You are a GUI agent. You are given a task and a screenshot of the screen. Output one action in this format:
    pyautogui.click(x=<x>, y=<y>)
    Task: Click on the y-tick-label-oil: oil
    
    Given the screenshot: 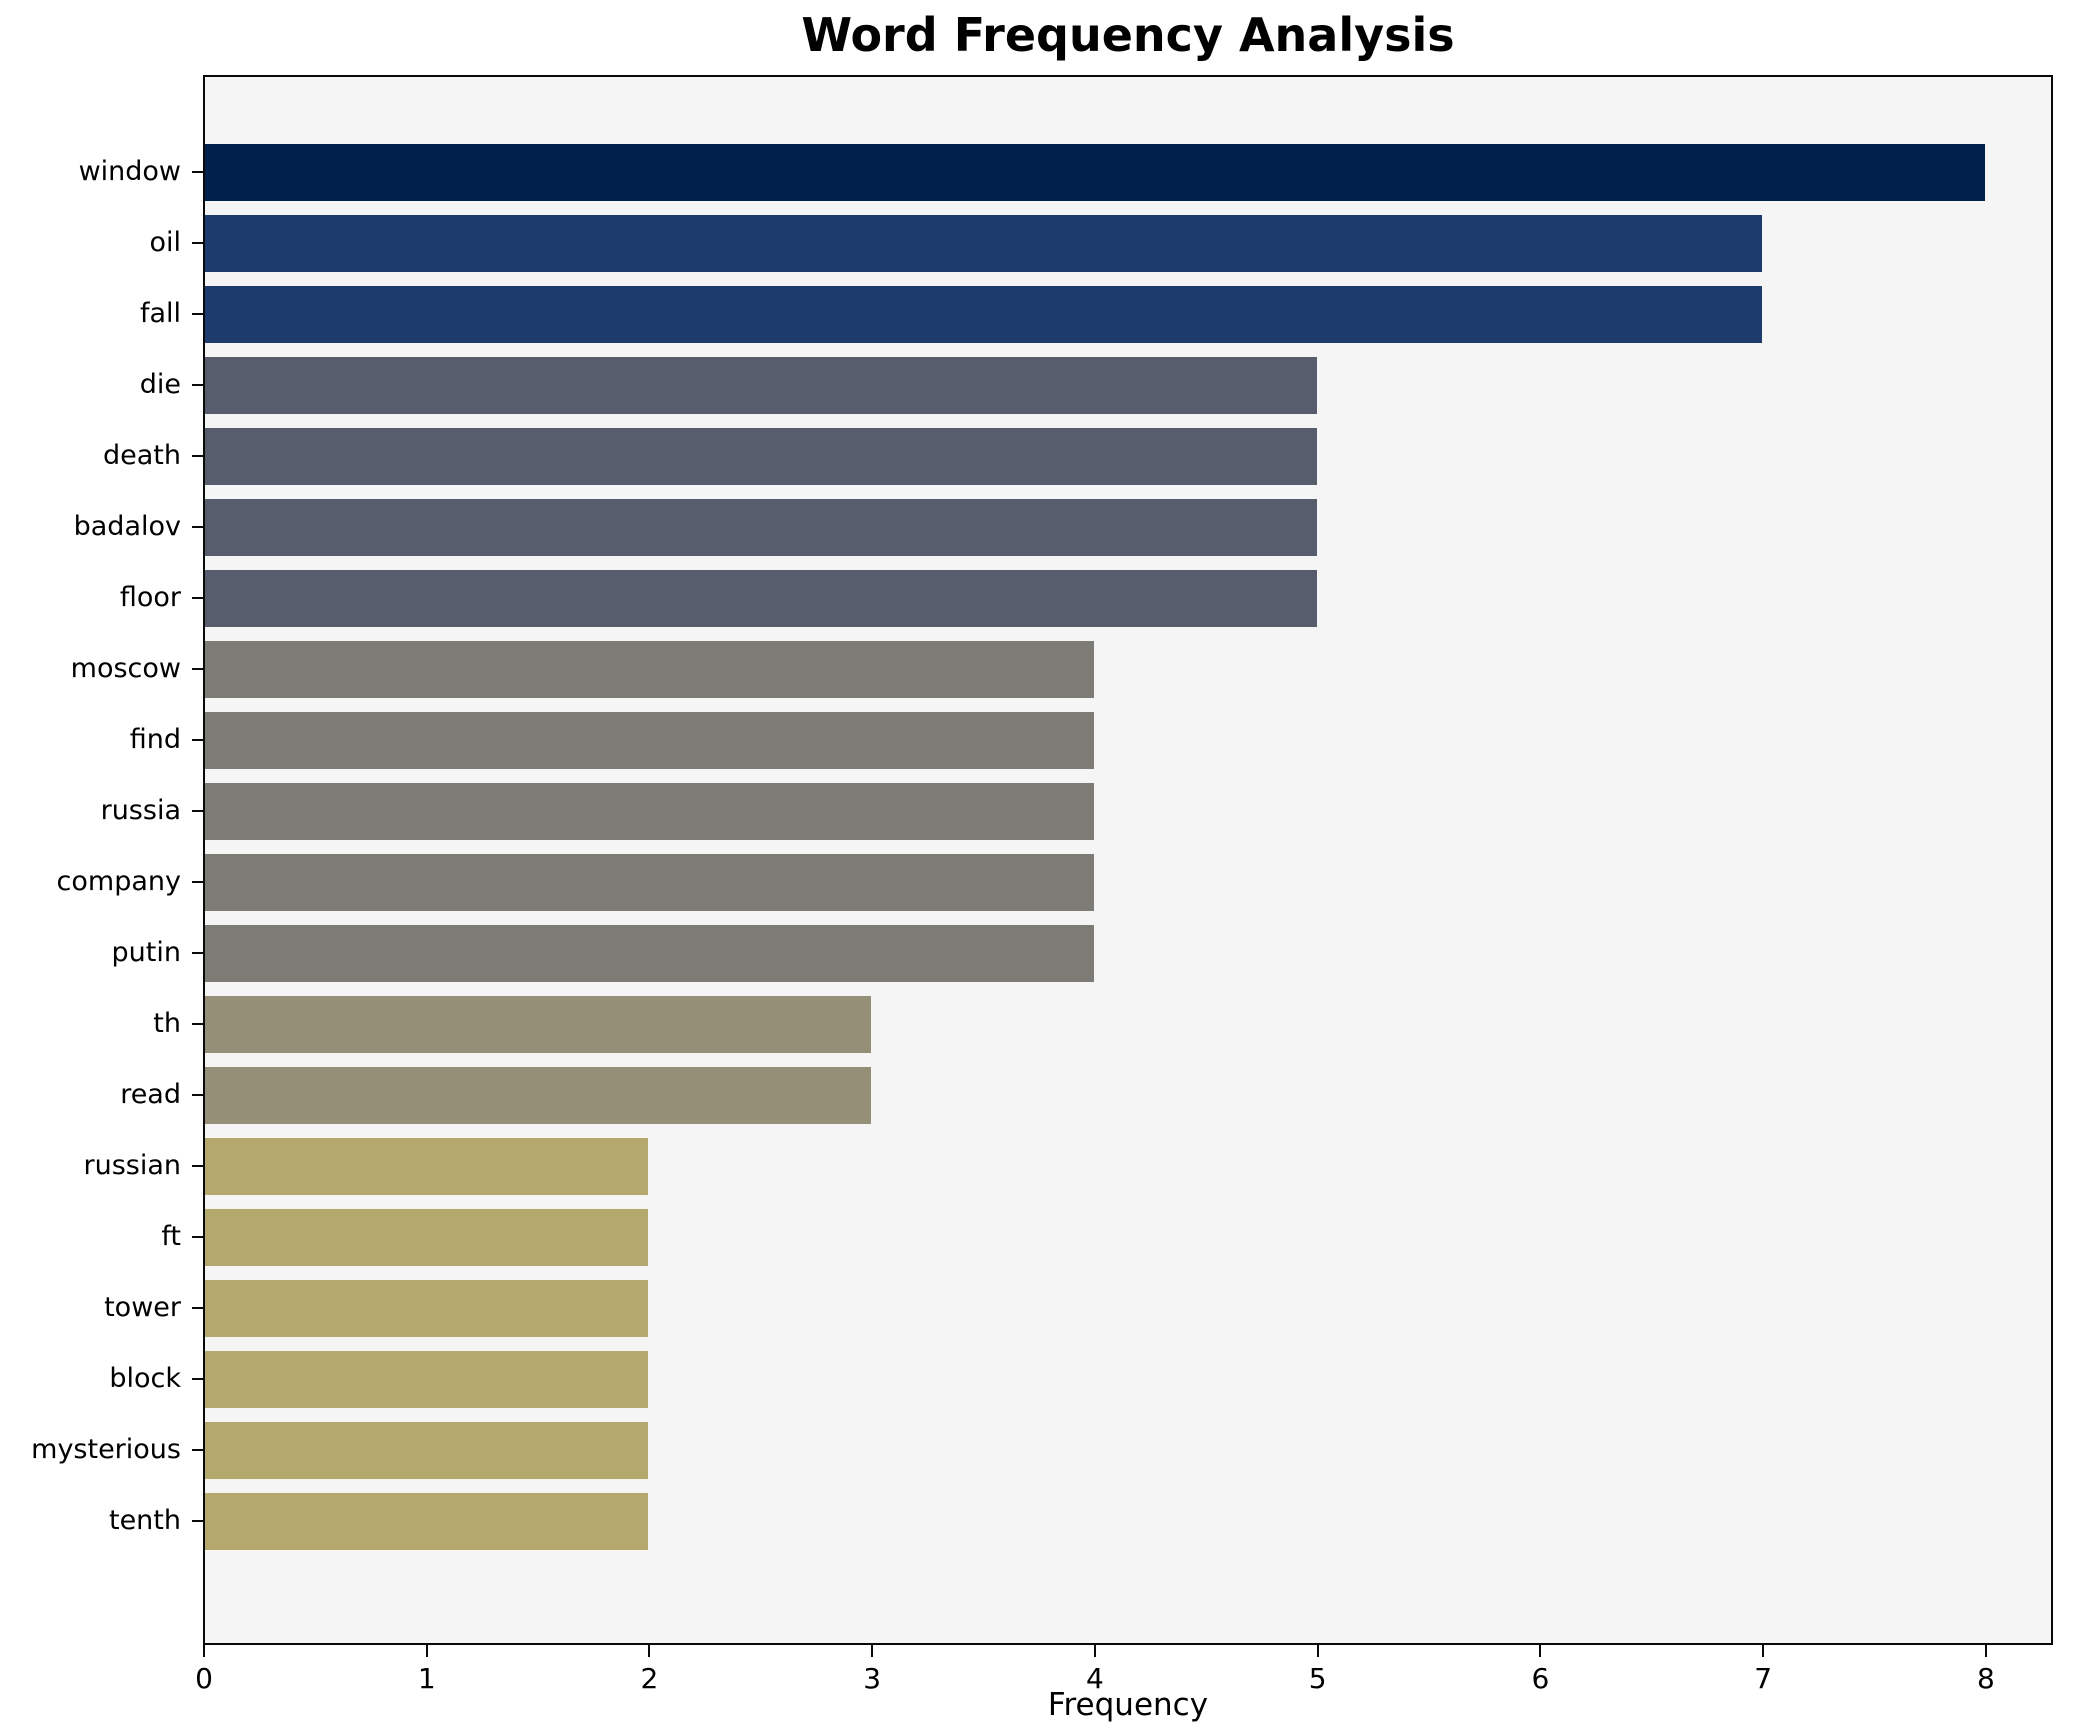 What is the action you would take?
    pyautogui.click(x=165, y=242)
    